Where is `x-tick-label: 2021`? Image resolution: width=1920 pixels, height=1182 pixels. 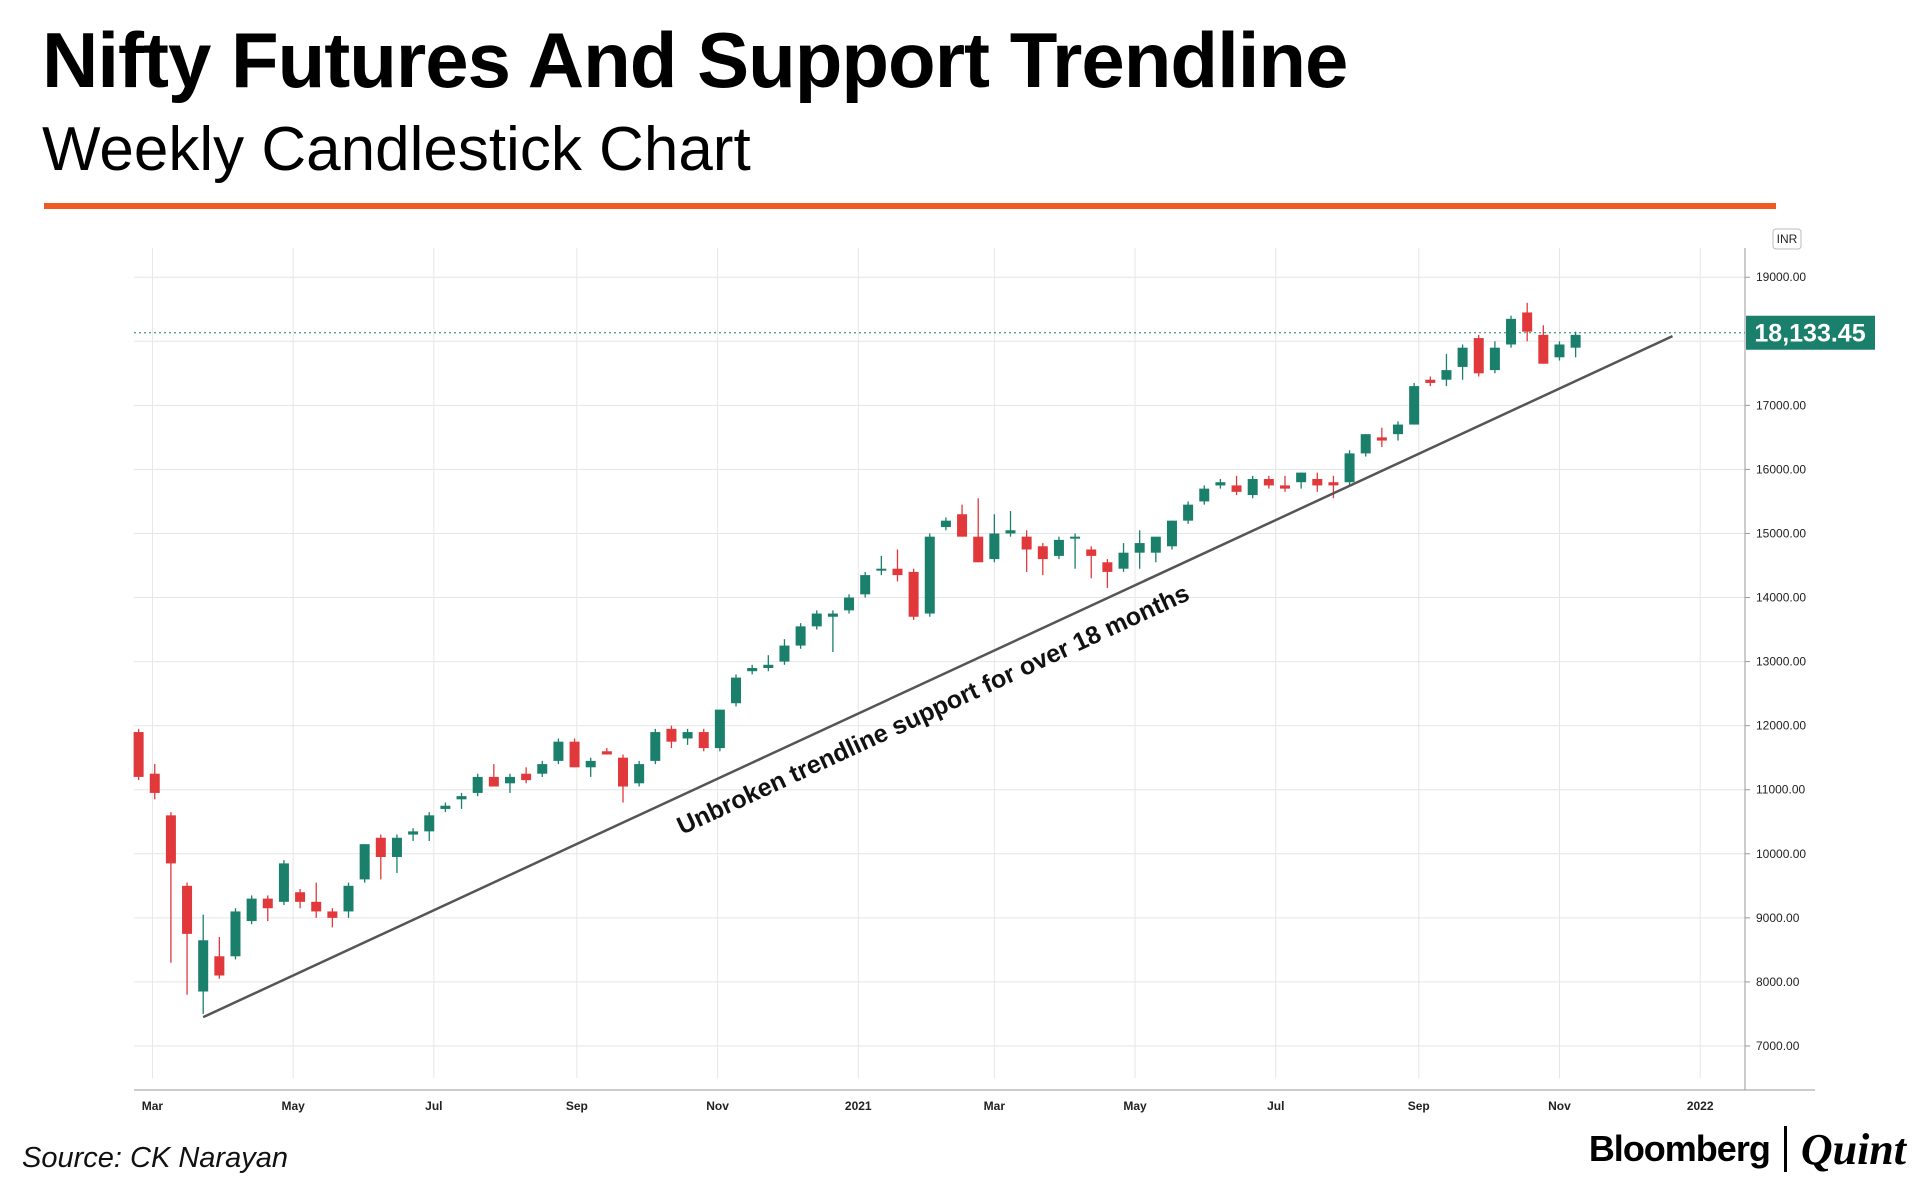
x-tick-label: 2021 is located at coordinates (858, 1106).